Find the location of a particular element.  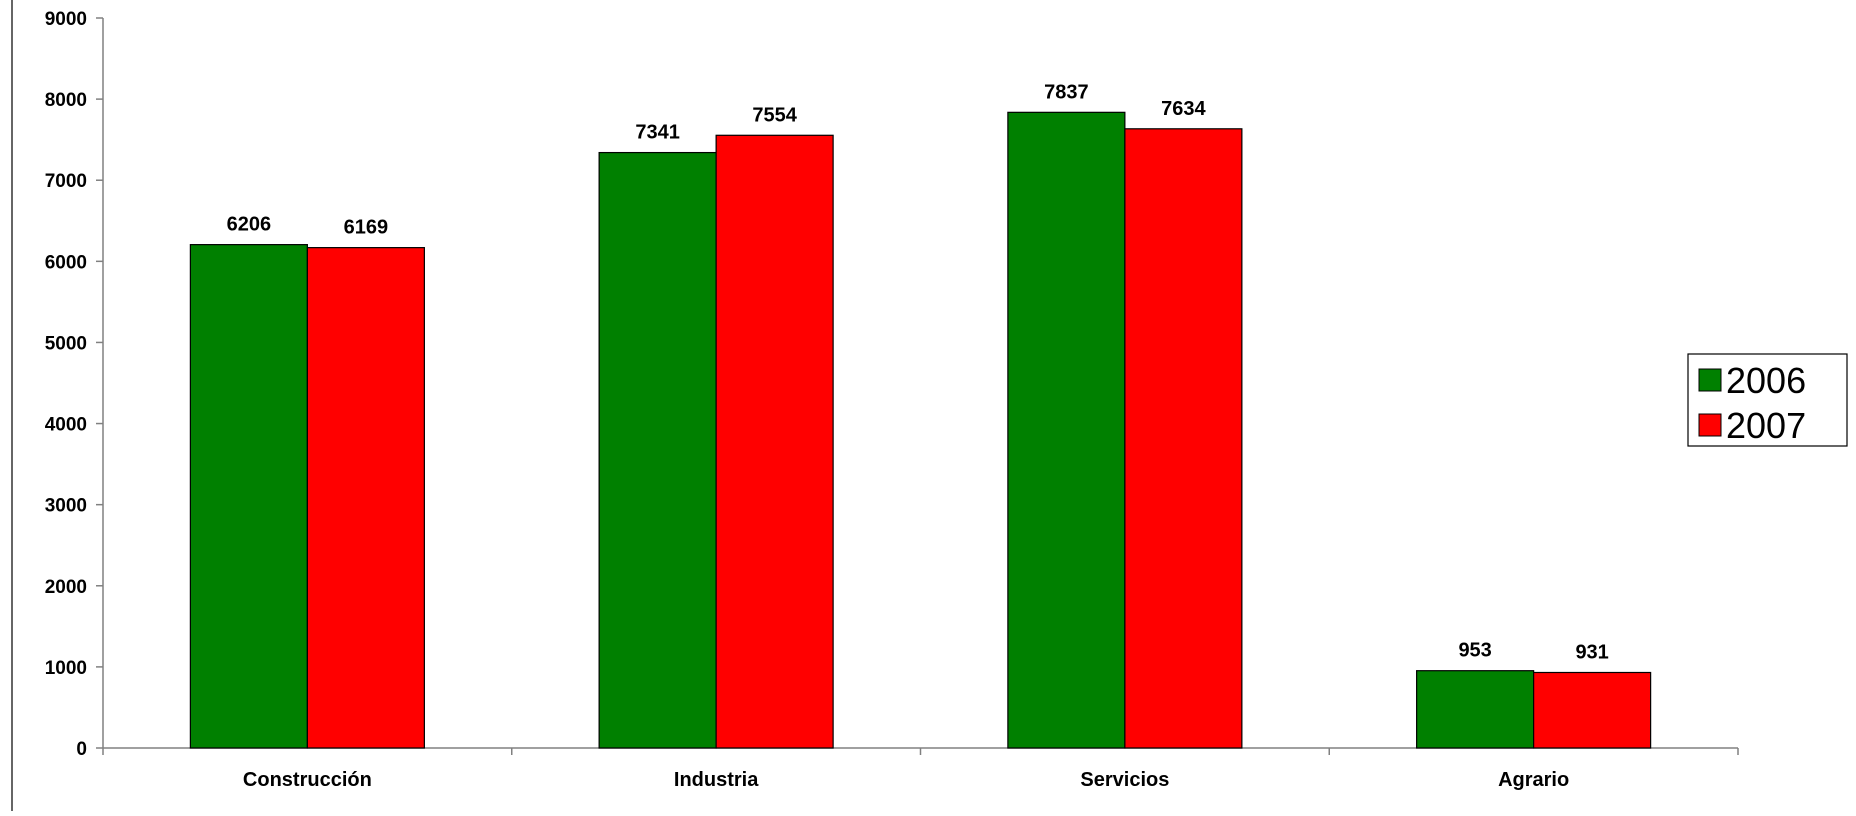

x-category-label: Servicios is located at coordinates (1124, 780).